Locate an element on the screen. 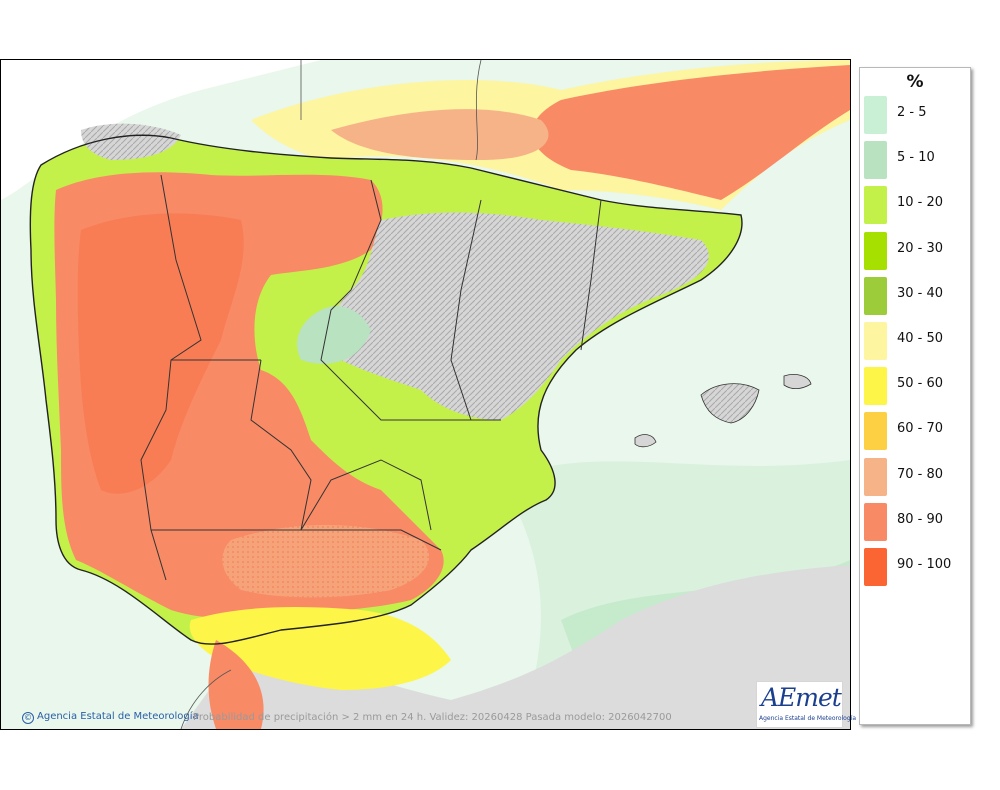 The width and height of the screenshot is (1000, 790). legend-item: 5 - 10 is located at coordinates (916, 159).